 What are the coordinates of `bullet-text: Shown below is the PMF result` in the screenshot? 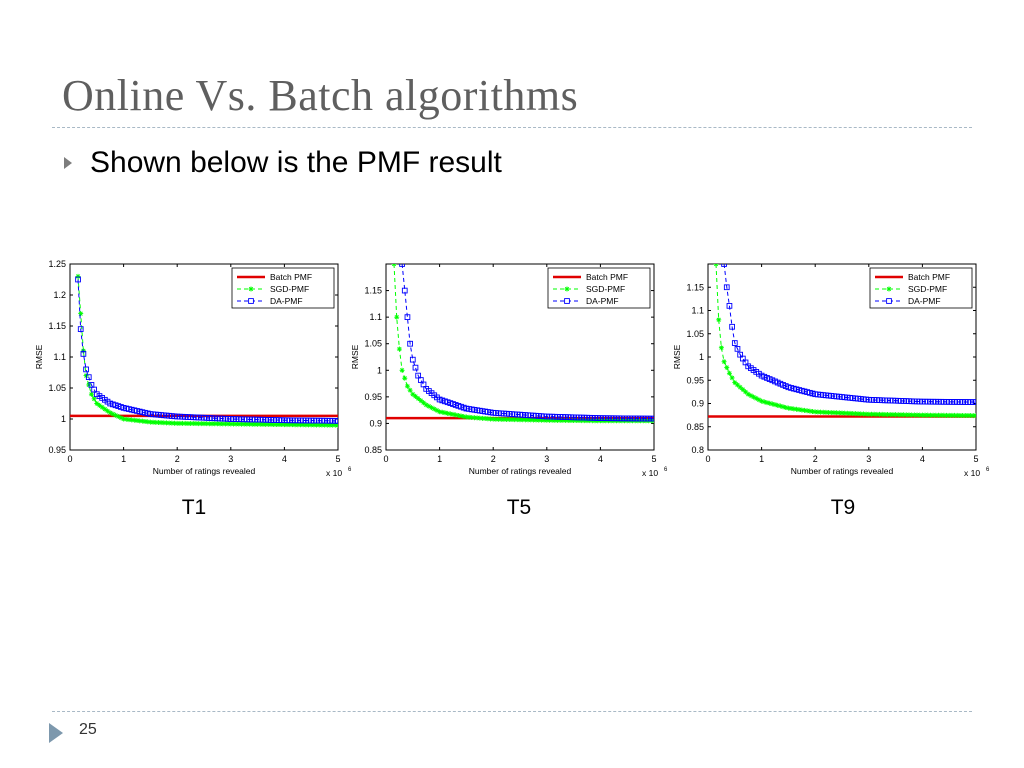 It's located at (296, 162).